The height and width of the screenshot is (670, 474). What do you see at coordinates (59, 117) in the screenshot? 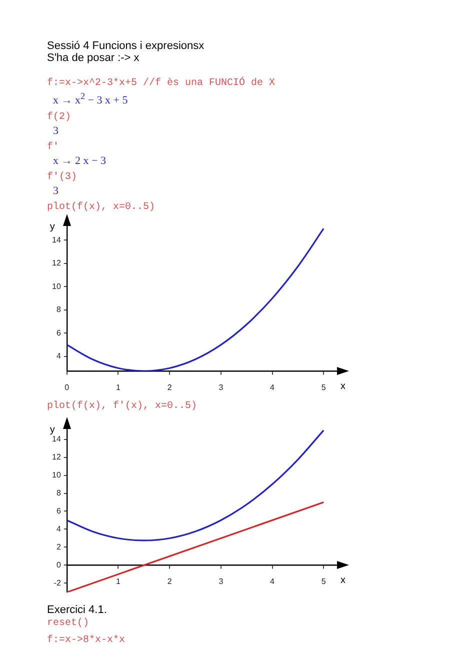
I see `text: f(2)` at bounding box center [59, 117].